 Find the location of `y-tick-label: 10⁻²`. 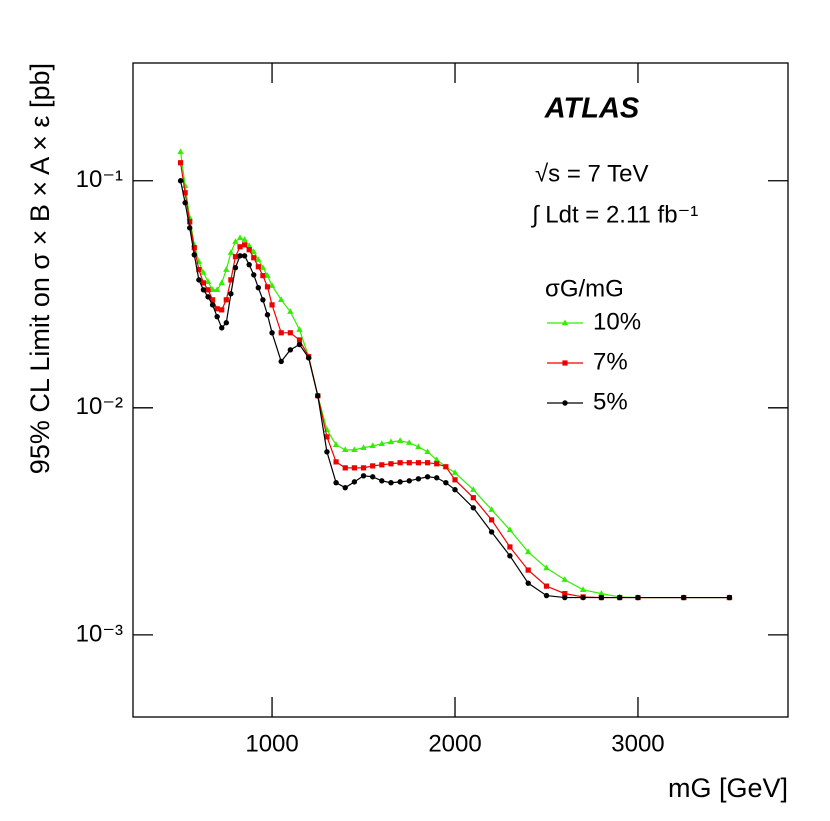

y-tick-label: 10⁻² is located at coordinates (99, 406).